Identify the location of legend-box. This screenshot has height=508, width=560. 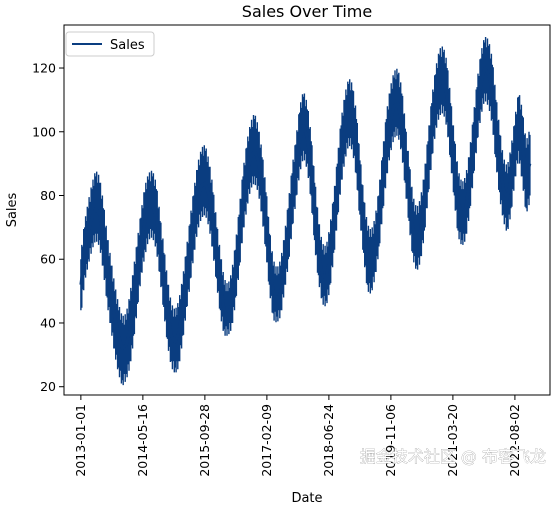
(110, 44).